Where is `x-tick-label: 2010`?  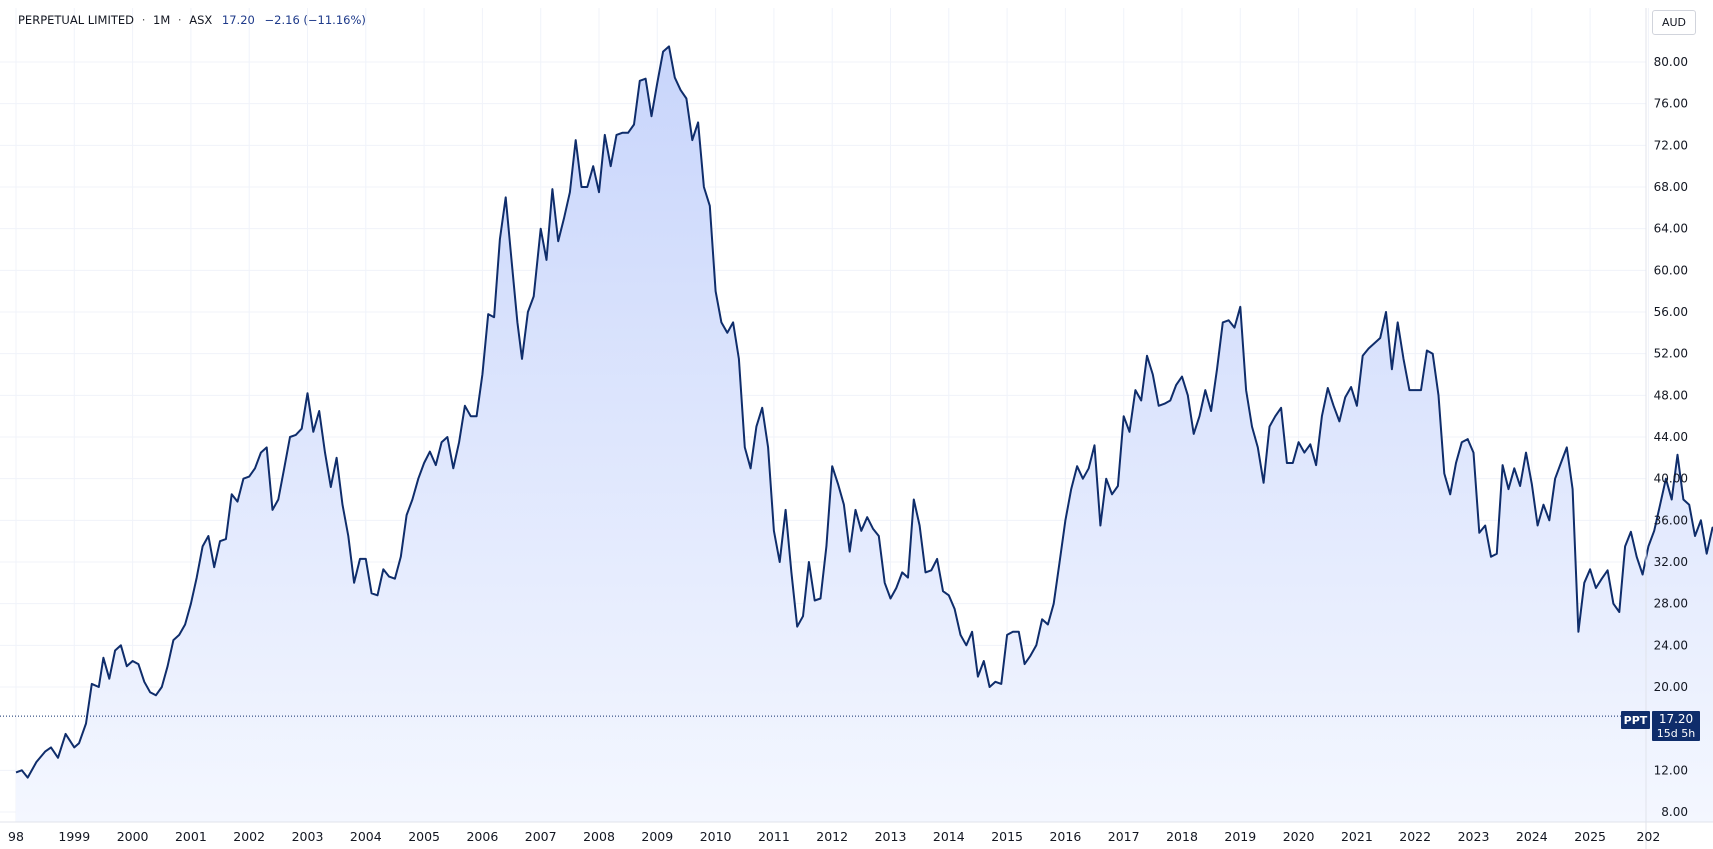 x-tick-label: 2010 is located at coordinates (716, 836).